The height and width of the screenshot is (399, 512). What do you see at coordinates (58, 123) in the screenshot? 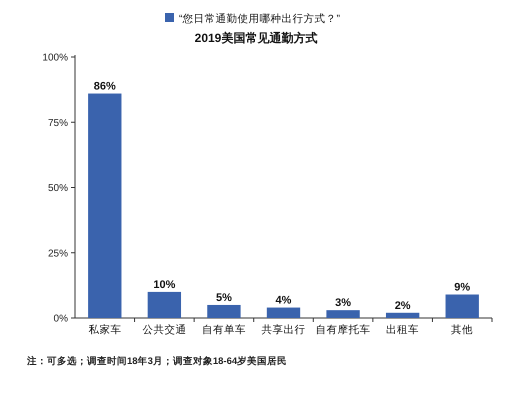
I see `y-tick-label: 75%` at bounding box center [58, 123].